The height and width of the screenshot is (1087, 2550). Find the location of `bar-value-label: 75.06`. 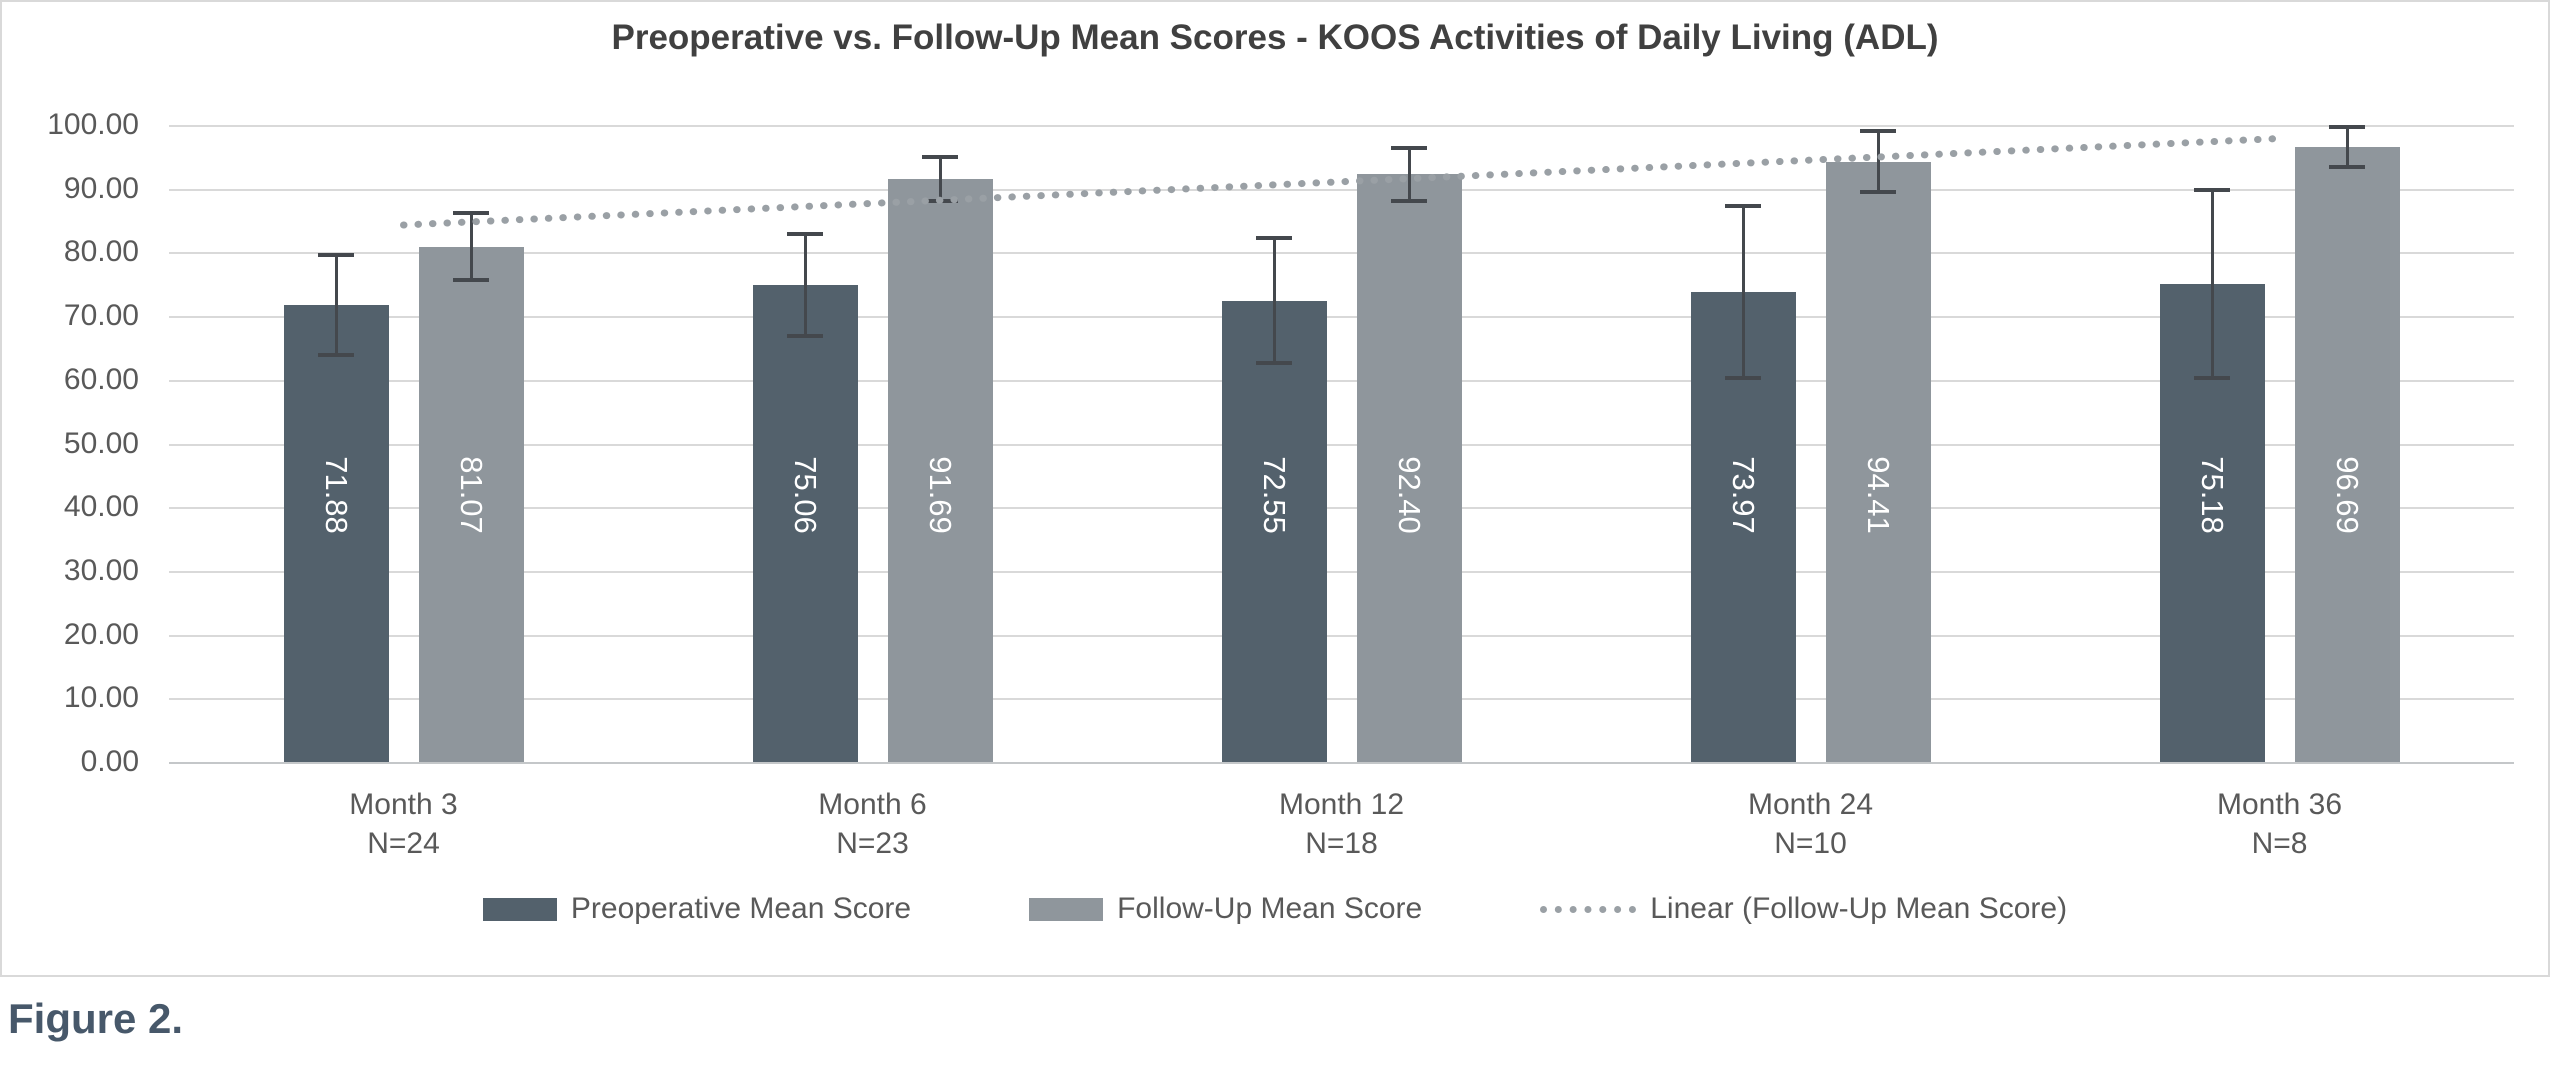

bar-value-label: 75.06 is located at coordinates (805, 495).